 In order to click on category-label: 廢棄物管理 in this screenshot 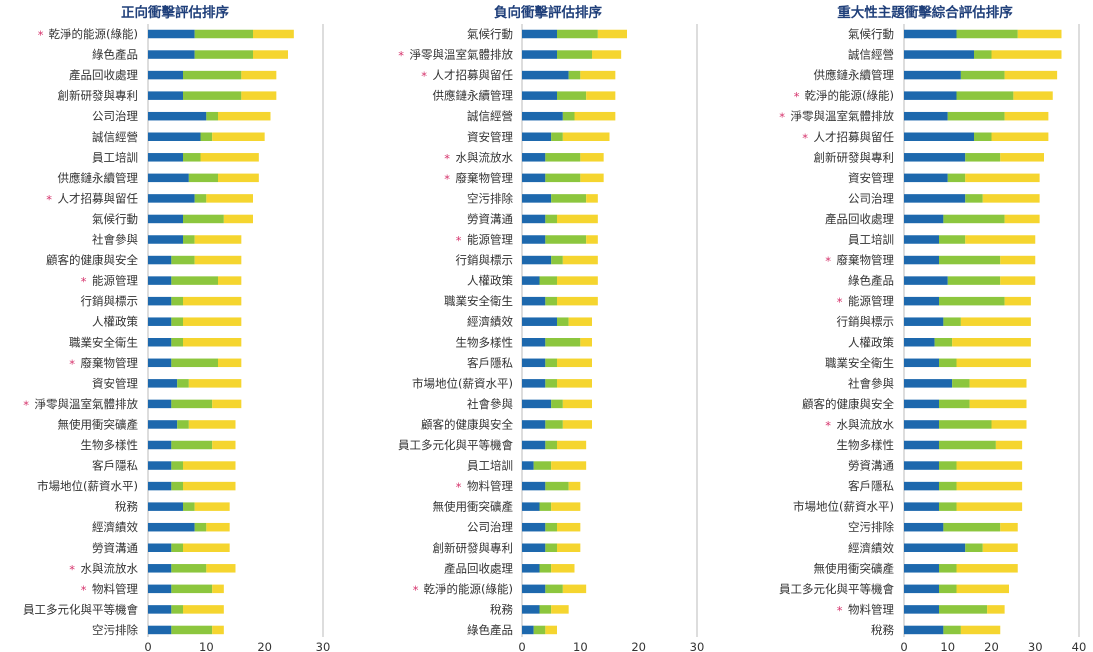, I will do `click(110, 363)`.